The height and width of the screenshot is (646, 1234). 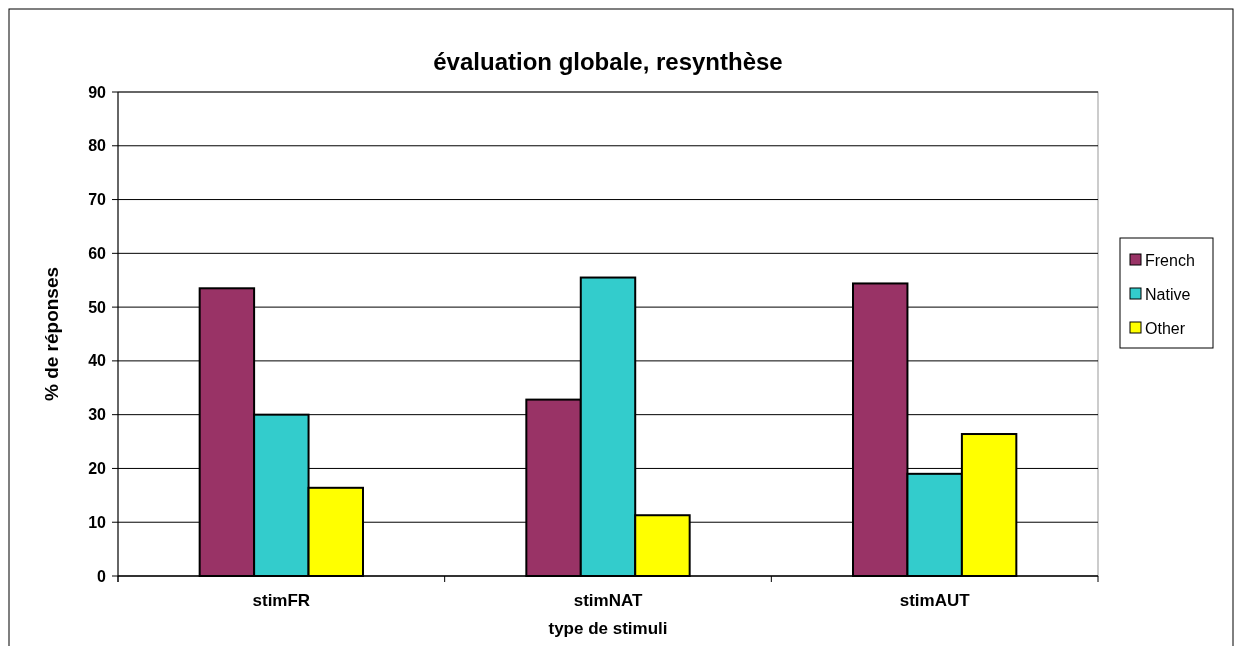 What do you see at coordinates (935, 600) in the screenshot?
I see `x-tick-label: stimAUT` at bounding box center [935, 600].